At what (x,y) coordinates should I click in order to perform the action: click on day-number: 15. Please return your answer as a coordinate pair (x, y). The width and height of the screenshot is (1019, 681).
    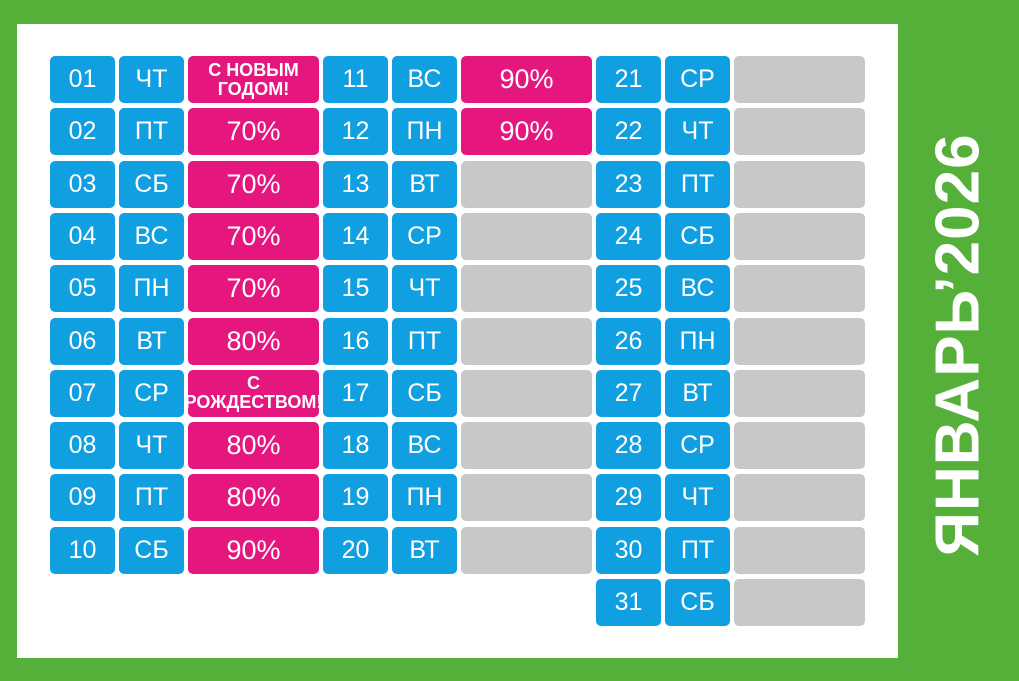
    Looking at the image, I should click on (355, 289).